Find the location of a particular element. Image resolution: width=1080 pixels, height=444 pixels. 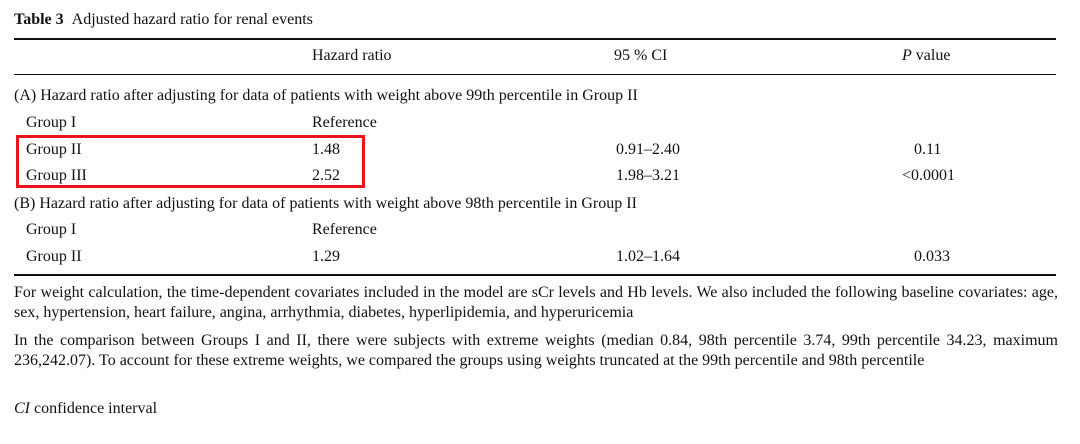

abbr-definition: confidence interval is located at coordinates (94, 408).